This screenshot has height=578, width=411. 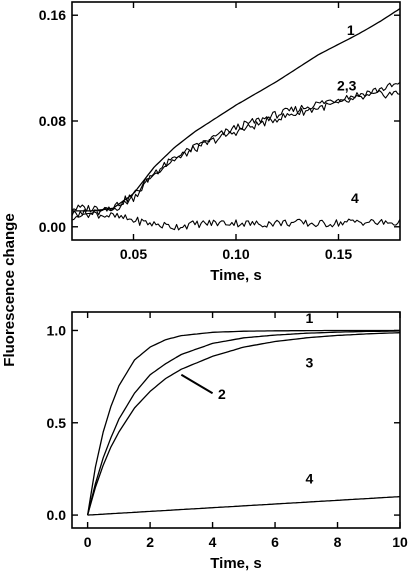 I want to click on y-tick-label: 0.5, so click(x=57, y=423).